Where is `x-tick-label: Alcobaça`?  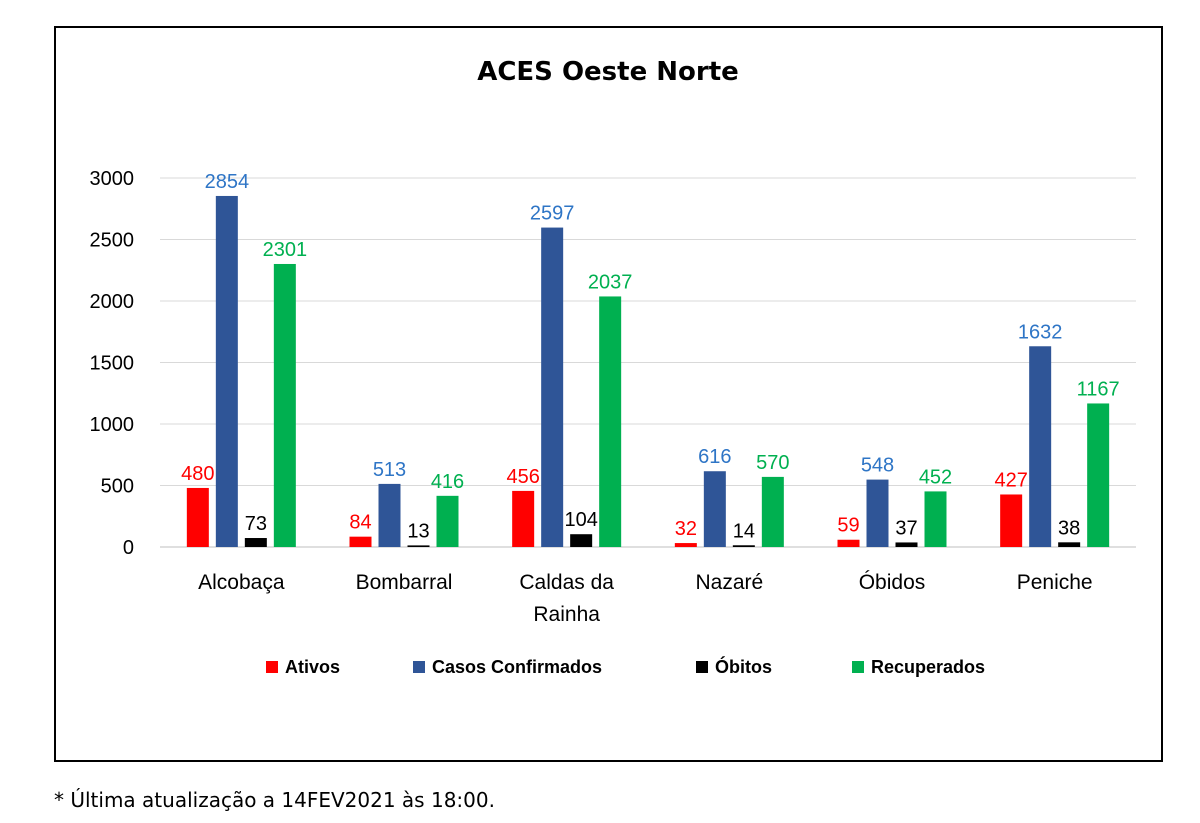 x-tick-label: Alcobaça is located at coordinates (241, 582).